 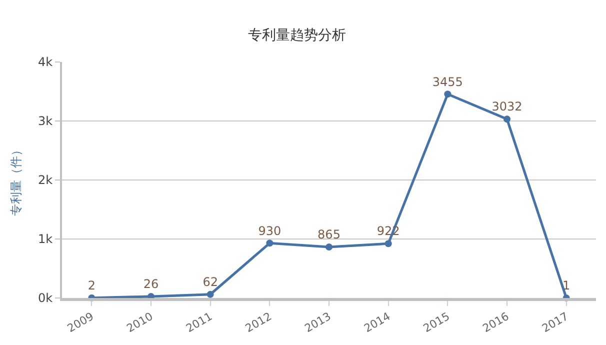 I want to click on y-tick-label: 1k, so click(x=45, y=239).